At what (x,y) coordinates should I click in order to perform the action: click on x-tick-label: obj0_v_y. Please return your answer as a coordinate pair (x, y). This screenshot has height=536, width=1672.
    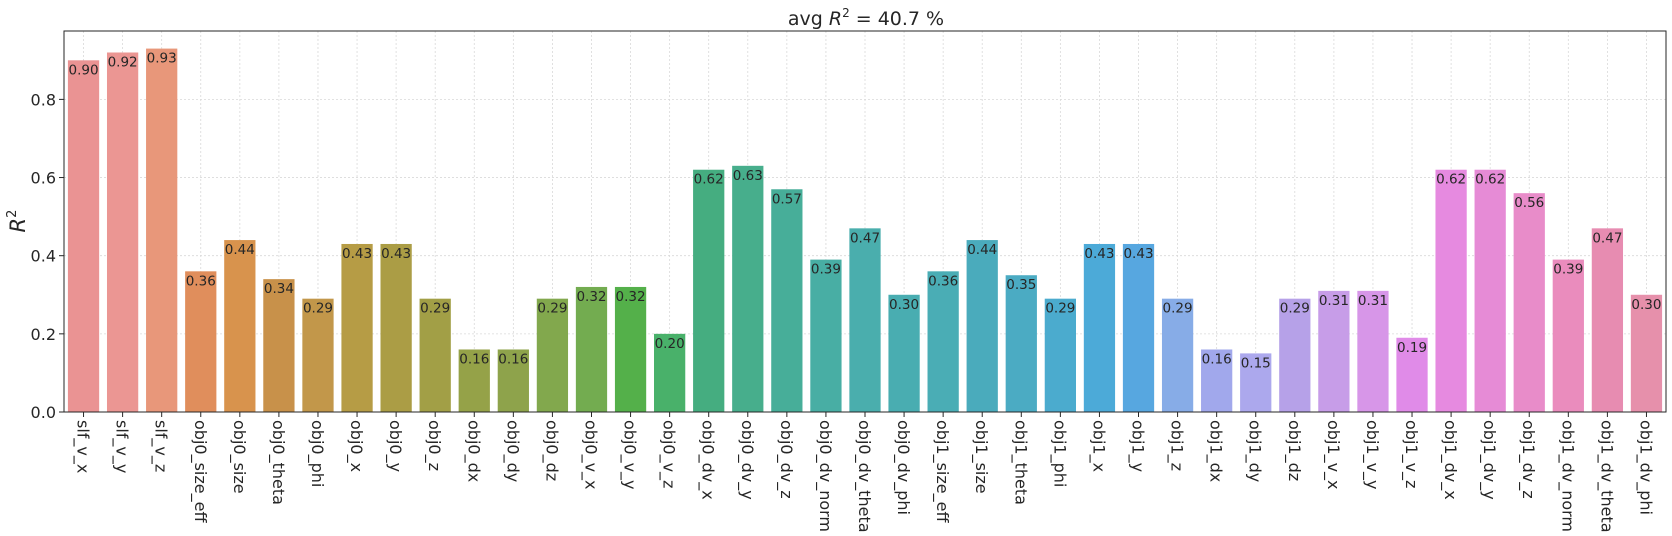
    Looking at the image, I should click on (630, 455).